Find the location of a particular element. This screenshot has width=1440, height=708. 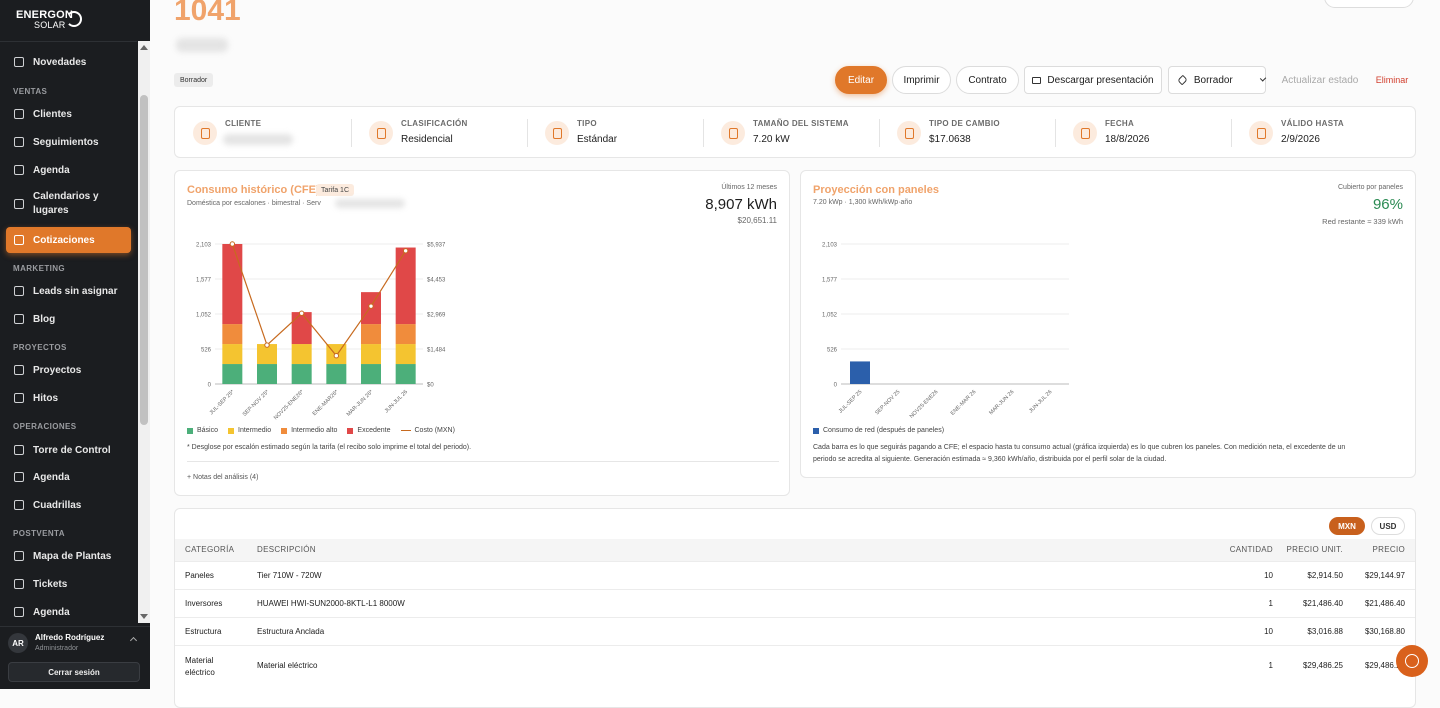

y-tick-label: 1,577 is located at coordinates (204, 281).